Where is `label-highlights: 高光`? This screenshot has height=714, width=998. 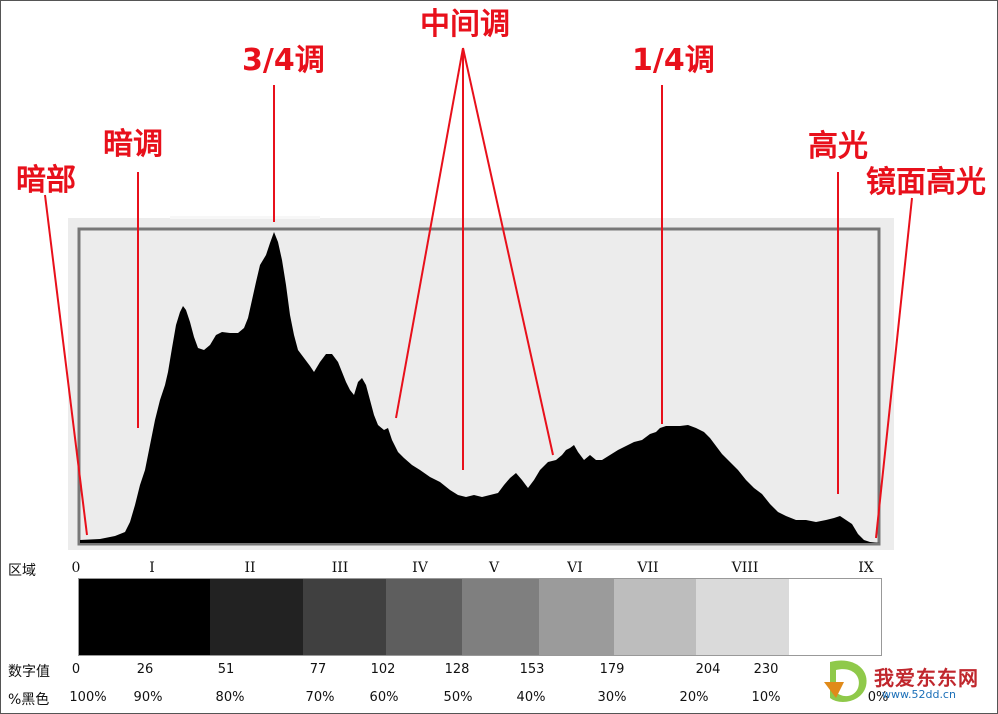 label-highlights: 高光 is located at coordinates (838, 146).